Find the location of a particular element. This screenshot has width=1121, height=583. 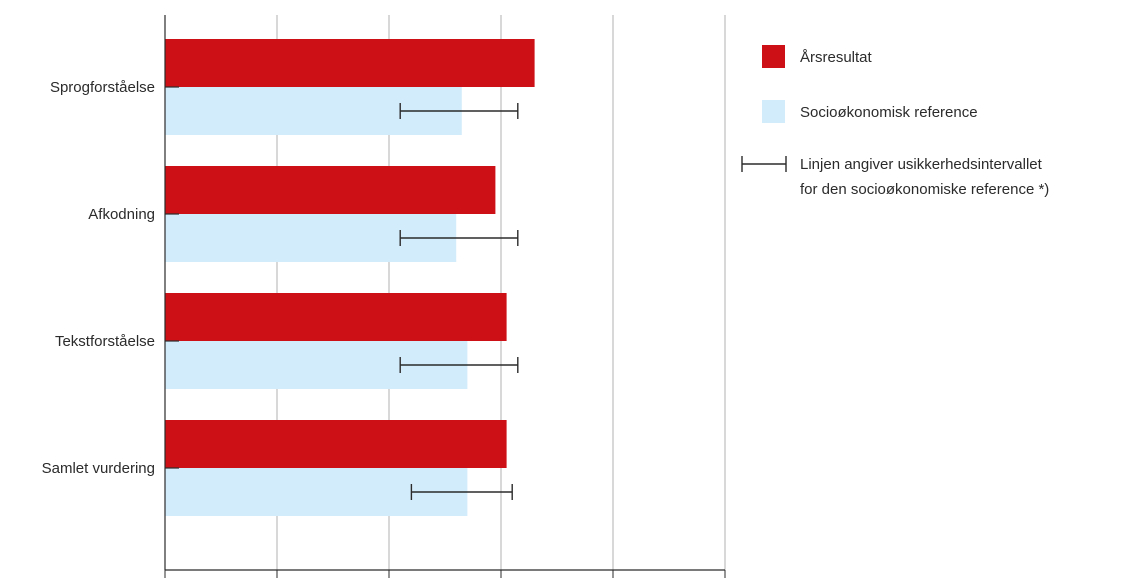

bar-arsresultat-afkodning is located at coordinates (330, 190).